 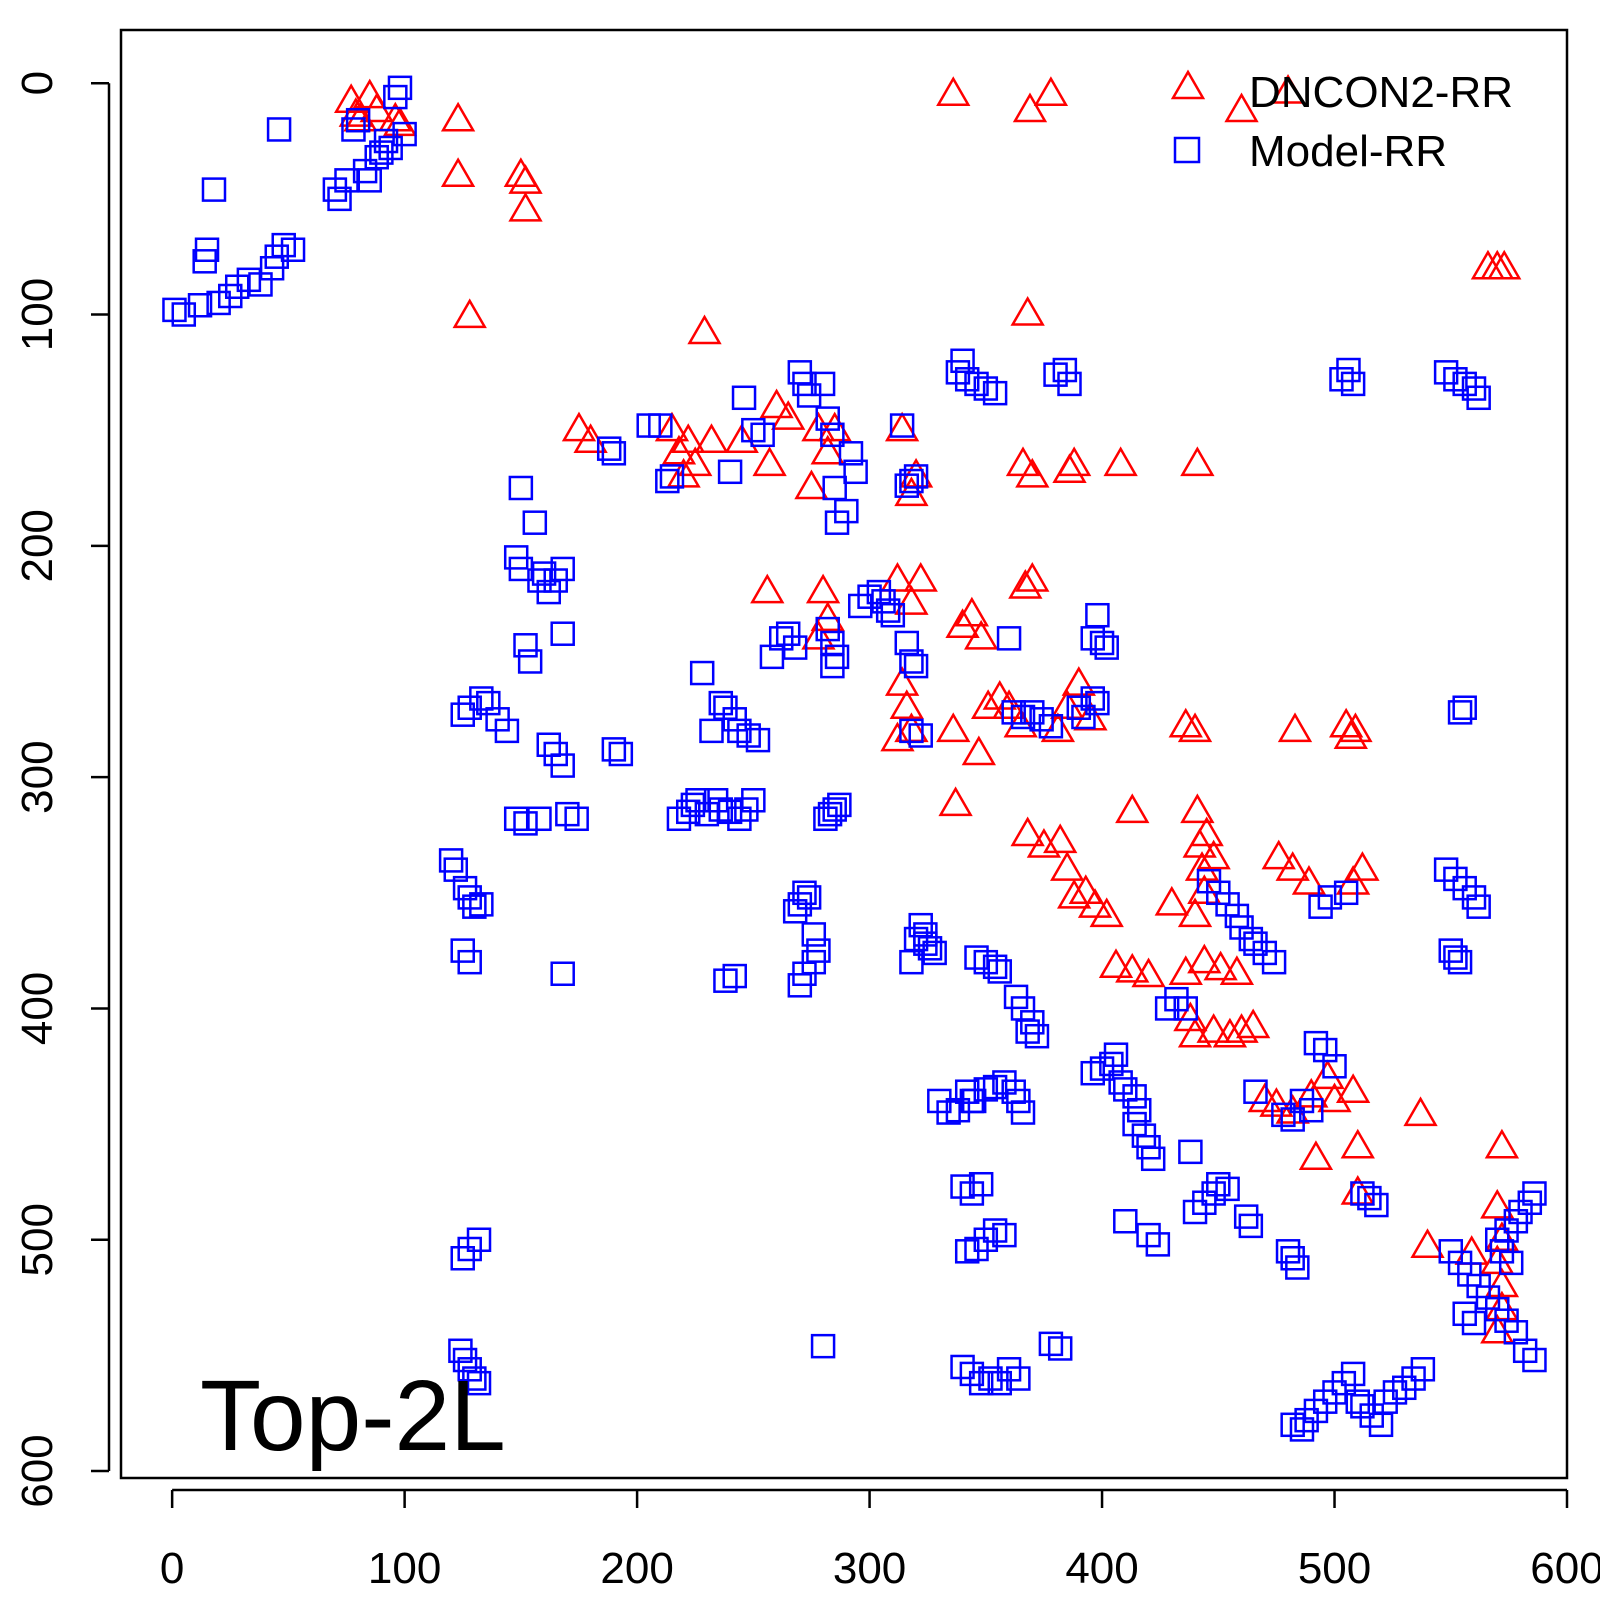 What do you see at coordinates (1348, 151) in the screenshot?
I see `legend-label-model: Model-RR` at bounding box center [1348, 151].